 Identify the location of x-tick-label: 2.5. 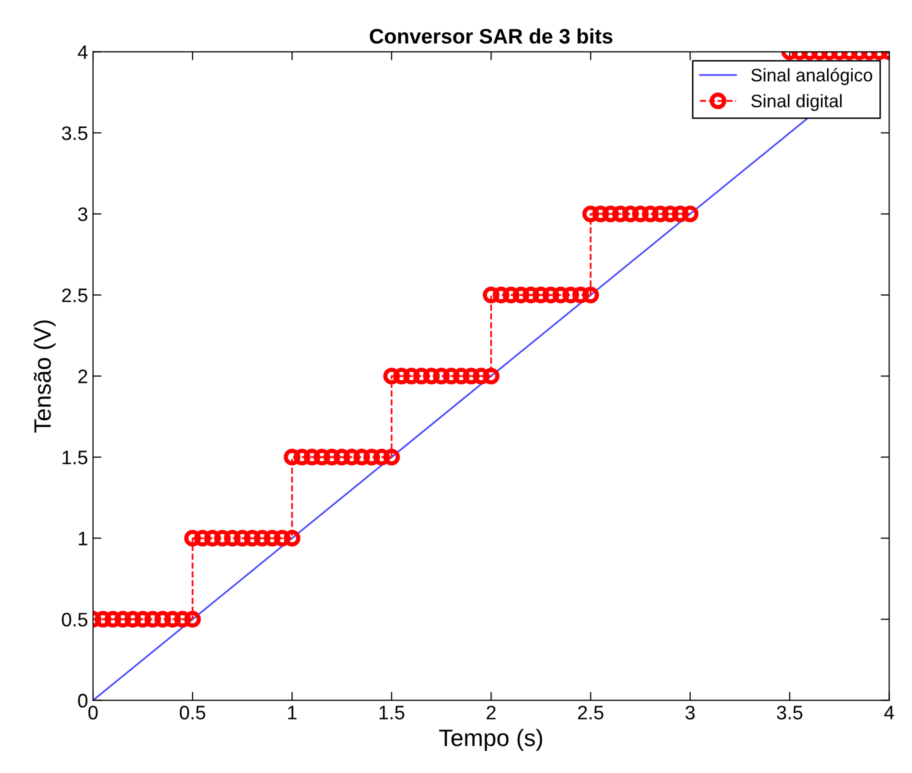
(591, 713).